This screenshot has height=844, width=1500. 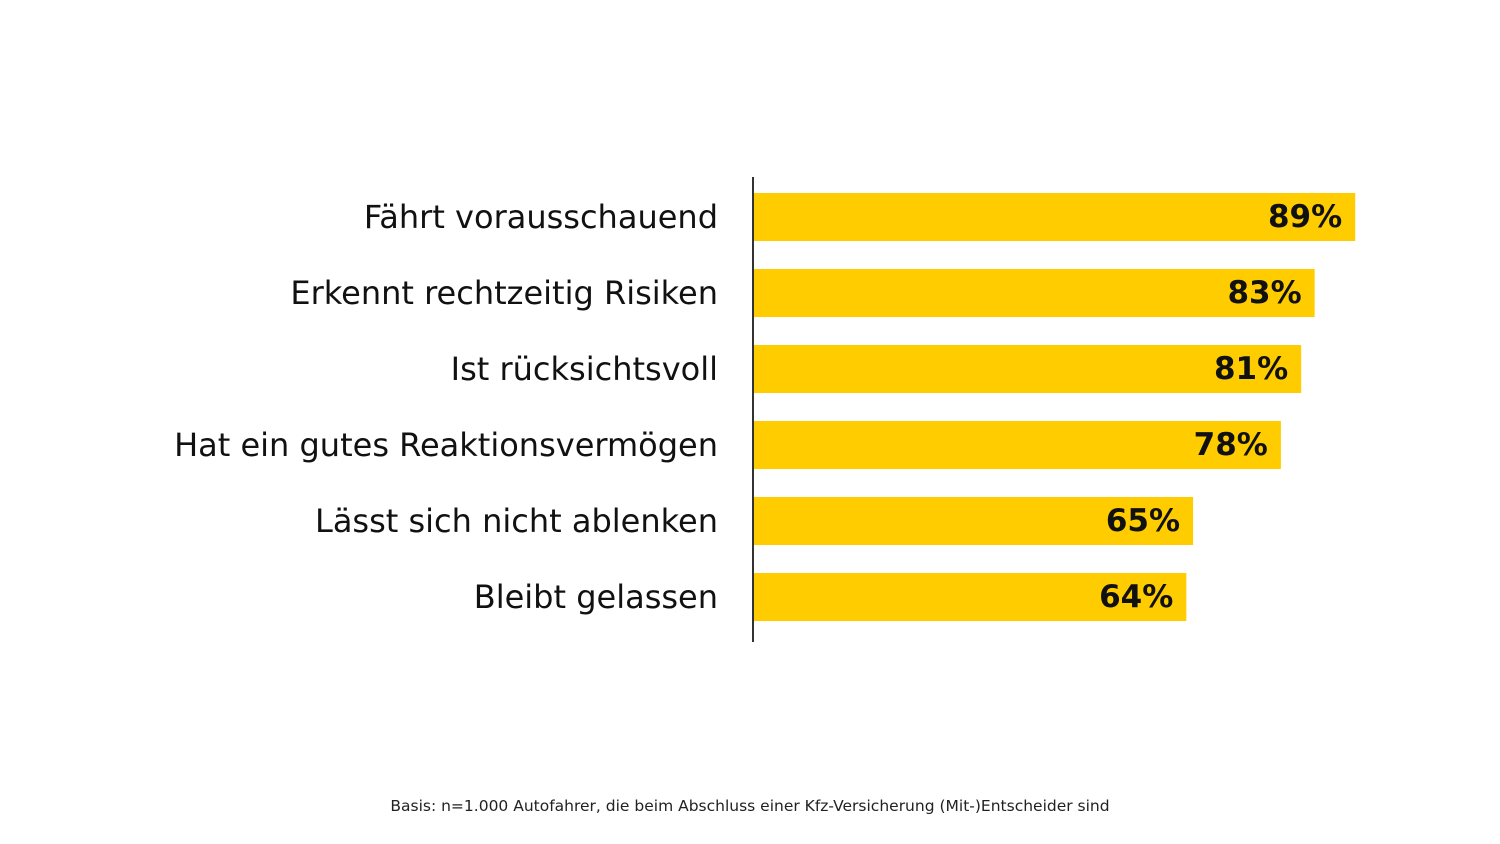 I want to click on category-label: Bleibt gelassen, so click(x=596, y=597).